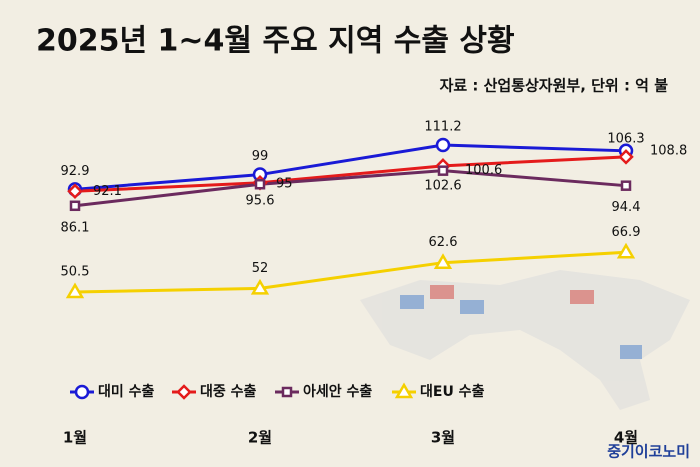  I want to click on legend-label: 대미 수출, so click(126, 391).